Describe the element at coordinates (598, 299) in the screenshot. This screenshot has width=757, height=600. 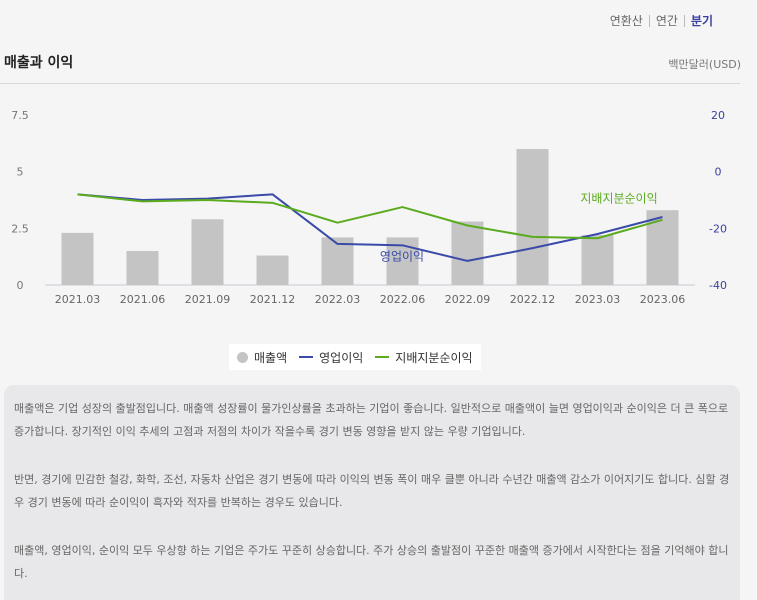
I see `x-axis-tick: 2023.03` at that location.